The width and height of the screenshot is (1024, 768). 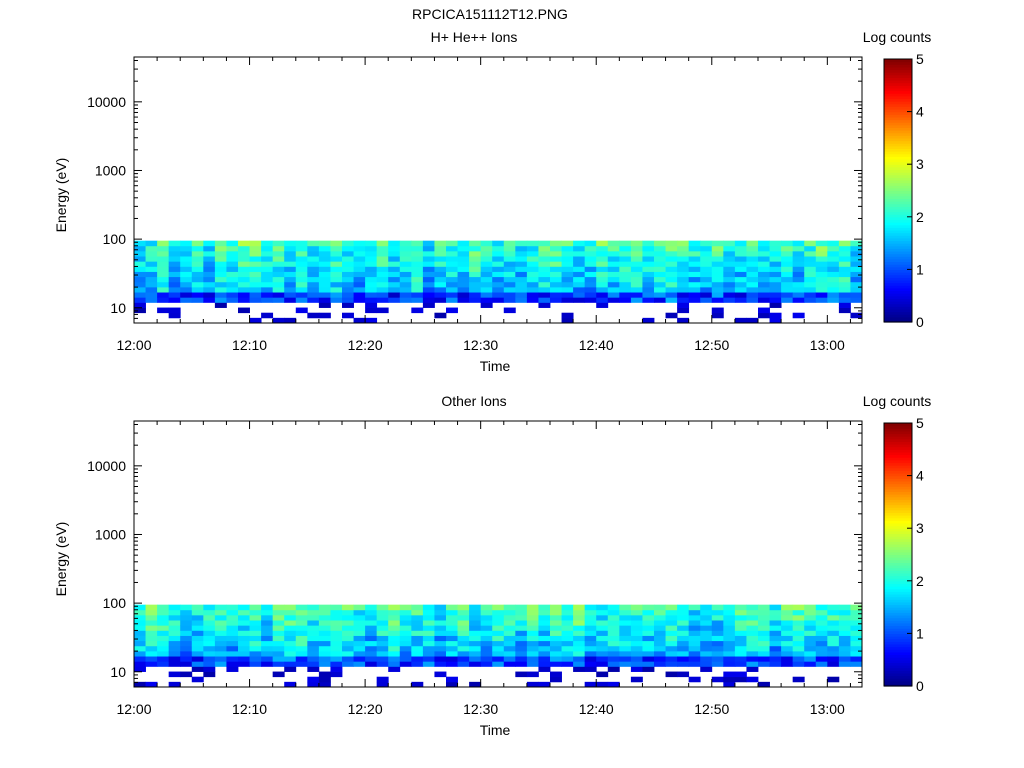 What do you see at coordinates (498, 646) in the screenshot?
I see `spectrogram-cells` at bounding box center [498, 646].